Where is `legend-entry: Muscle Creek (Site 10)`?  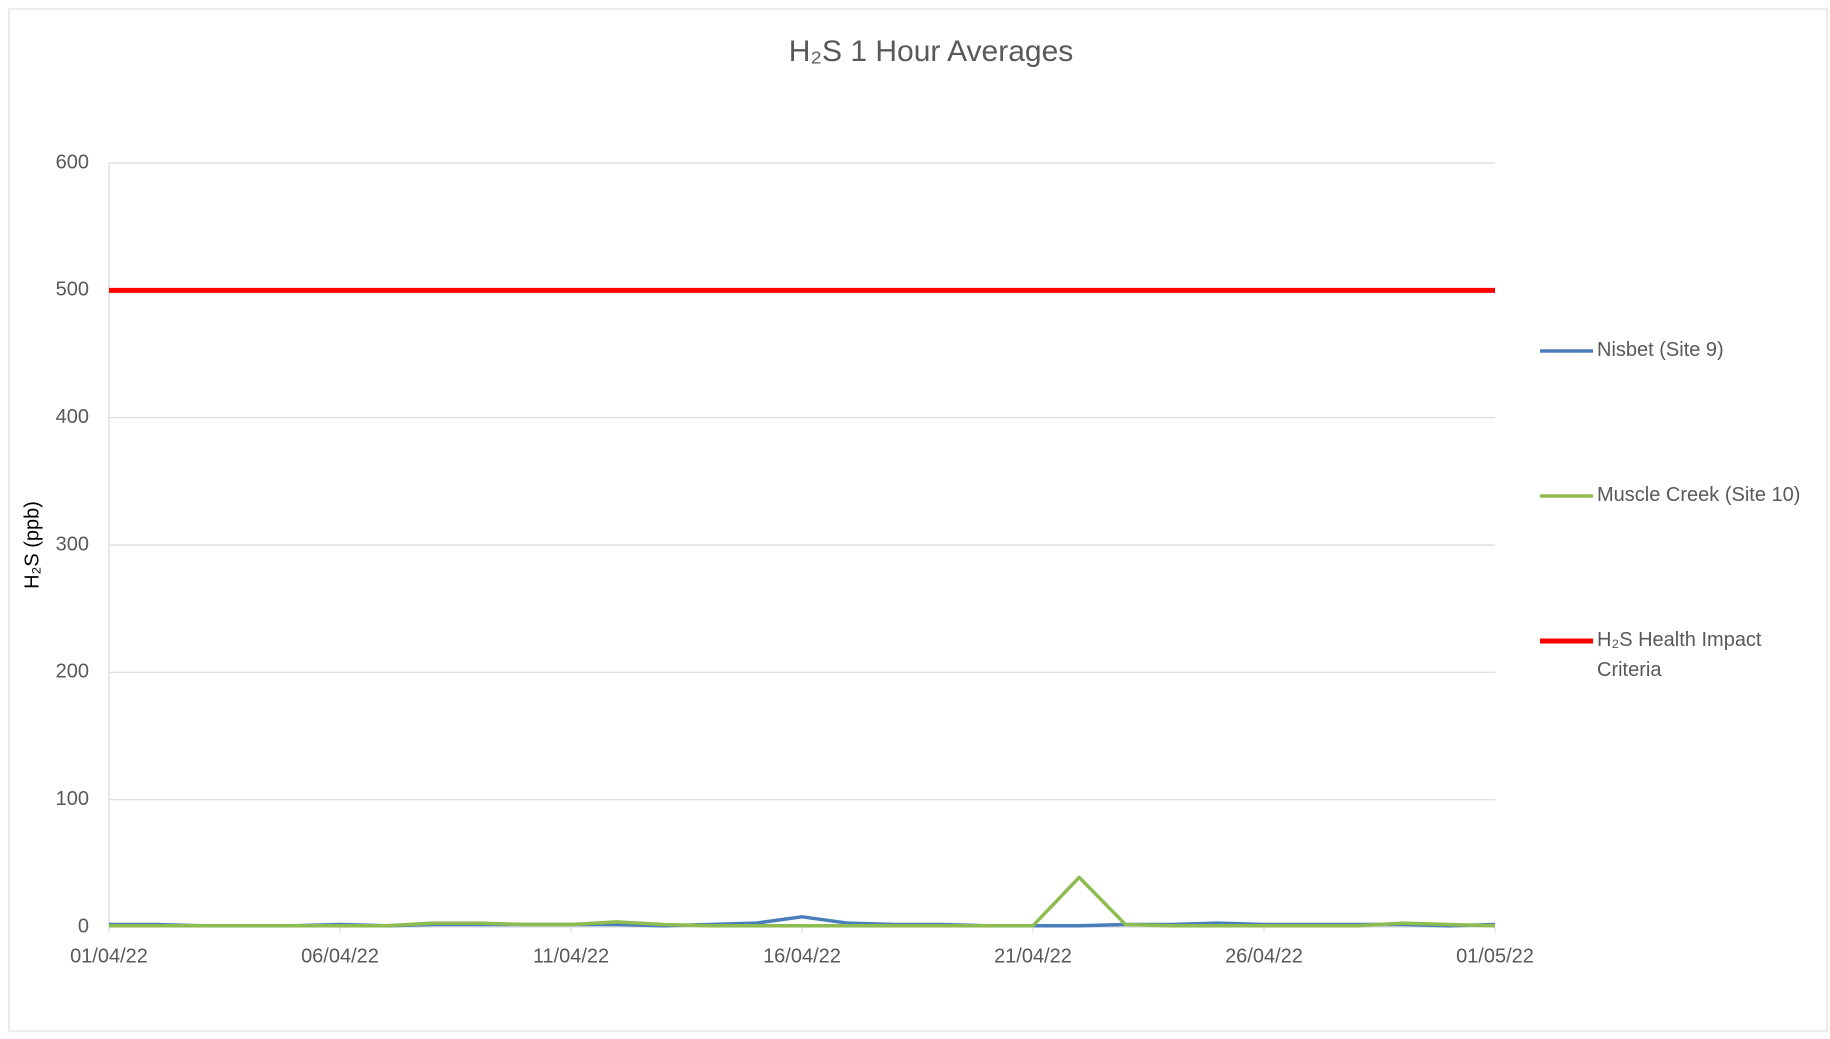 legend-entry: Muscle Creek (Site 10) is located at coordinates (1699, 495).